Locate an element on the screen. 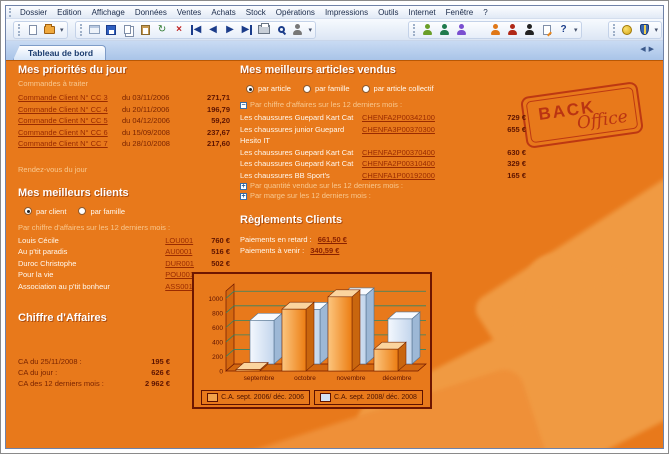 Image resolution: width=669 pixels, height=454 pixels. article-code-link: CHENFA1P00192000 is located at coordinates (398, 175).